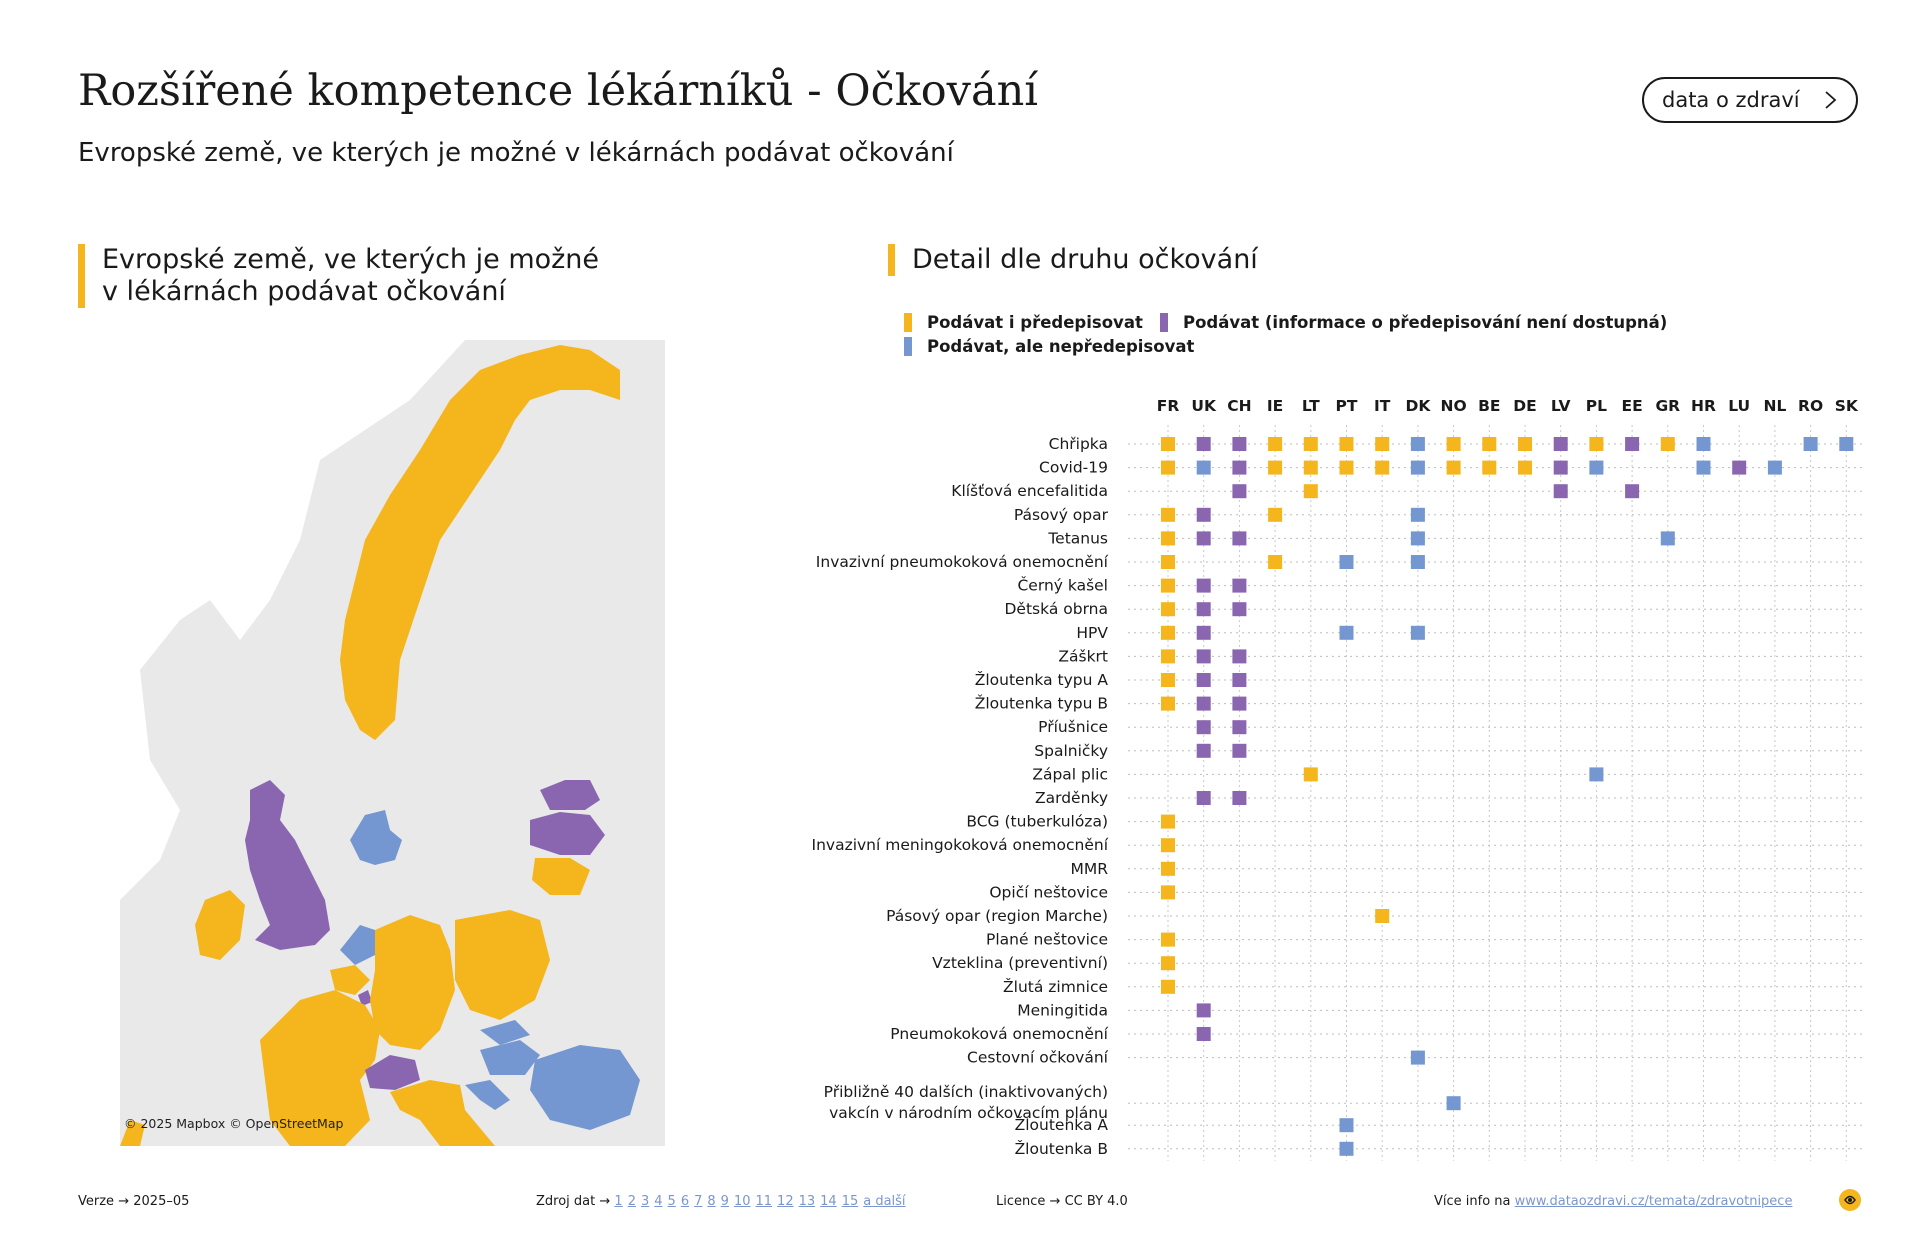 The width and height of the screenshot is (1920, 1258). I want to click on source-link: 11, so click(764, 1201).